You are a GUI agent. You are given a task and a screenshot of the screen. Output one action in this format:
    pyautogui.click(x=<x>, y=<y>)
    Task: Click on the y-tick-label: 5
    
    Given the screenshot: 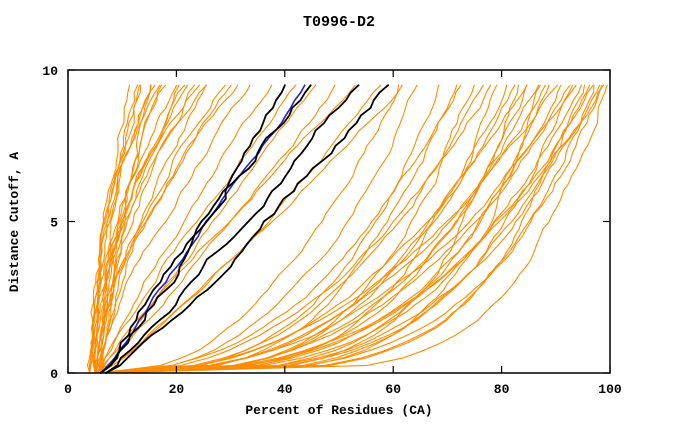 What is the action you would take?
    pyautogui.click(x=54, y=223)
    